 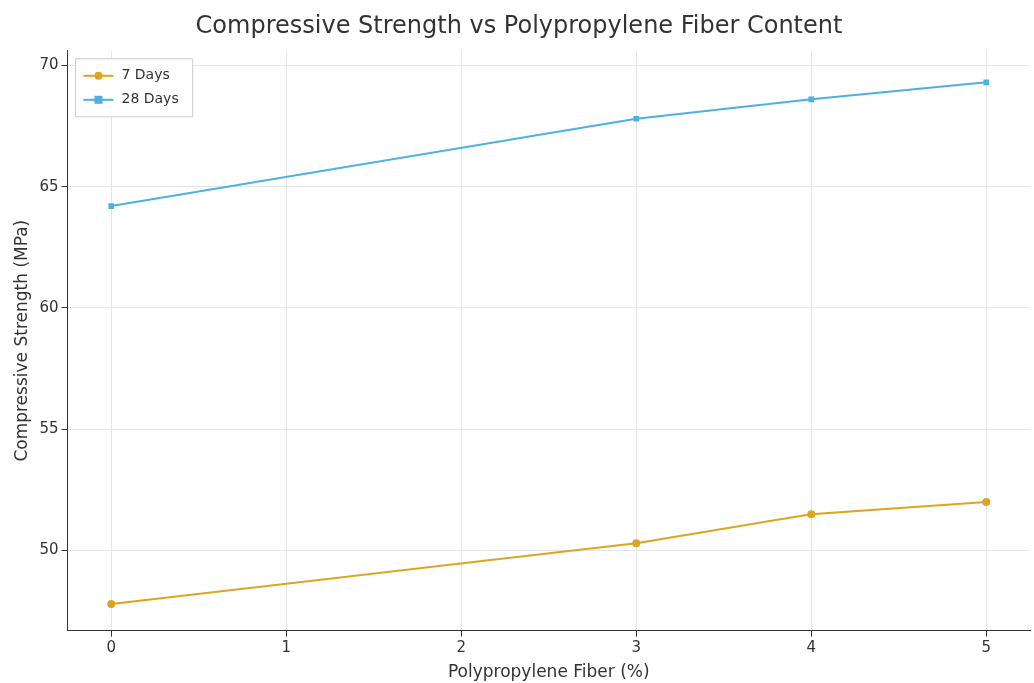 What do you see at coordinates (519, 24) in the screenshot?
I see `chart-title: Compressive Strength vs Polypropylene Fiber Content` at bounding box center [519, 24].